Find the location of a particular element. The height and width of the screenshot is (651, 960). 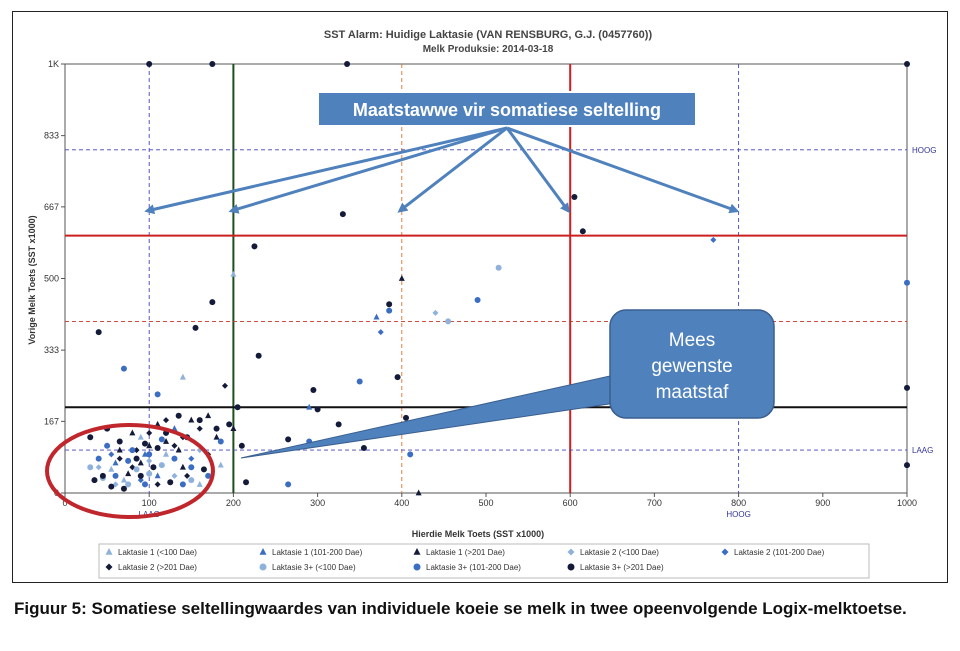

x-tick-label: 900 is located at coordinates (822, 503).